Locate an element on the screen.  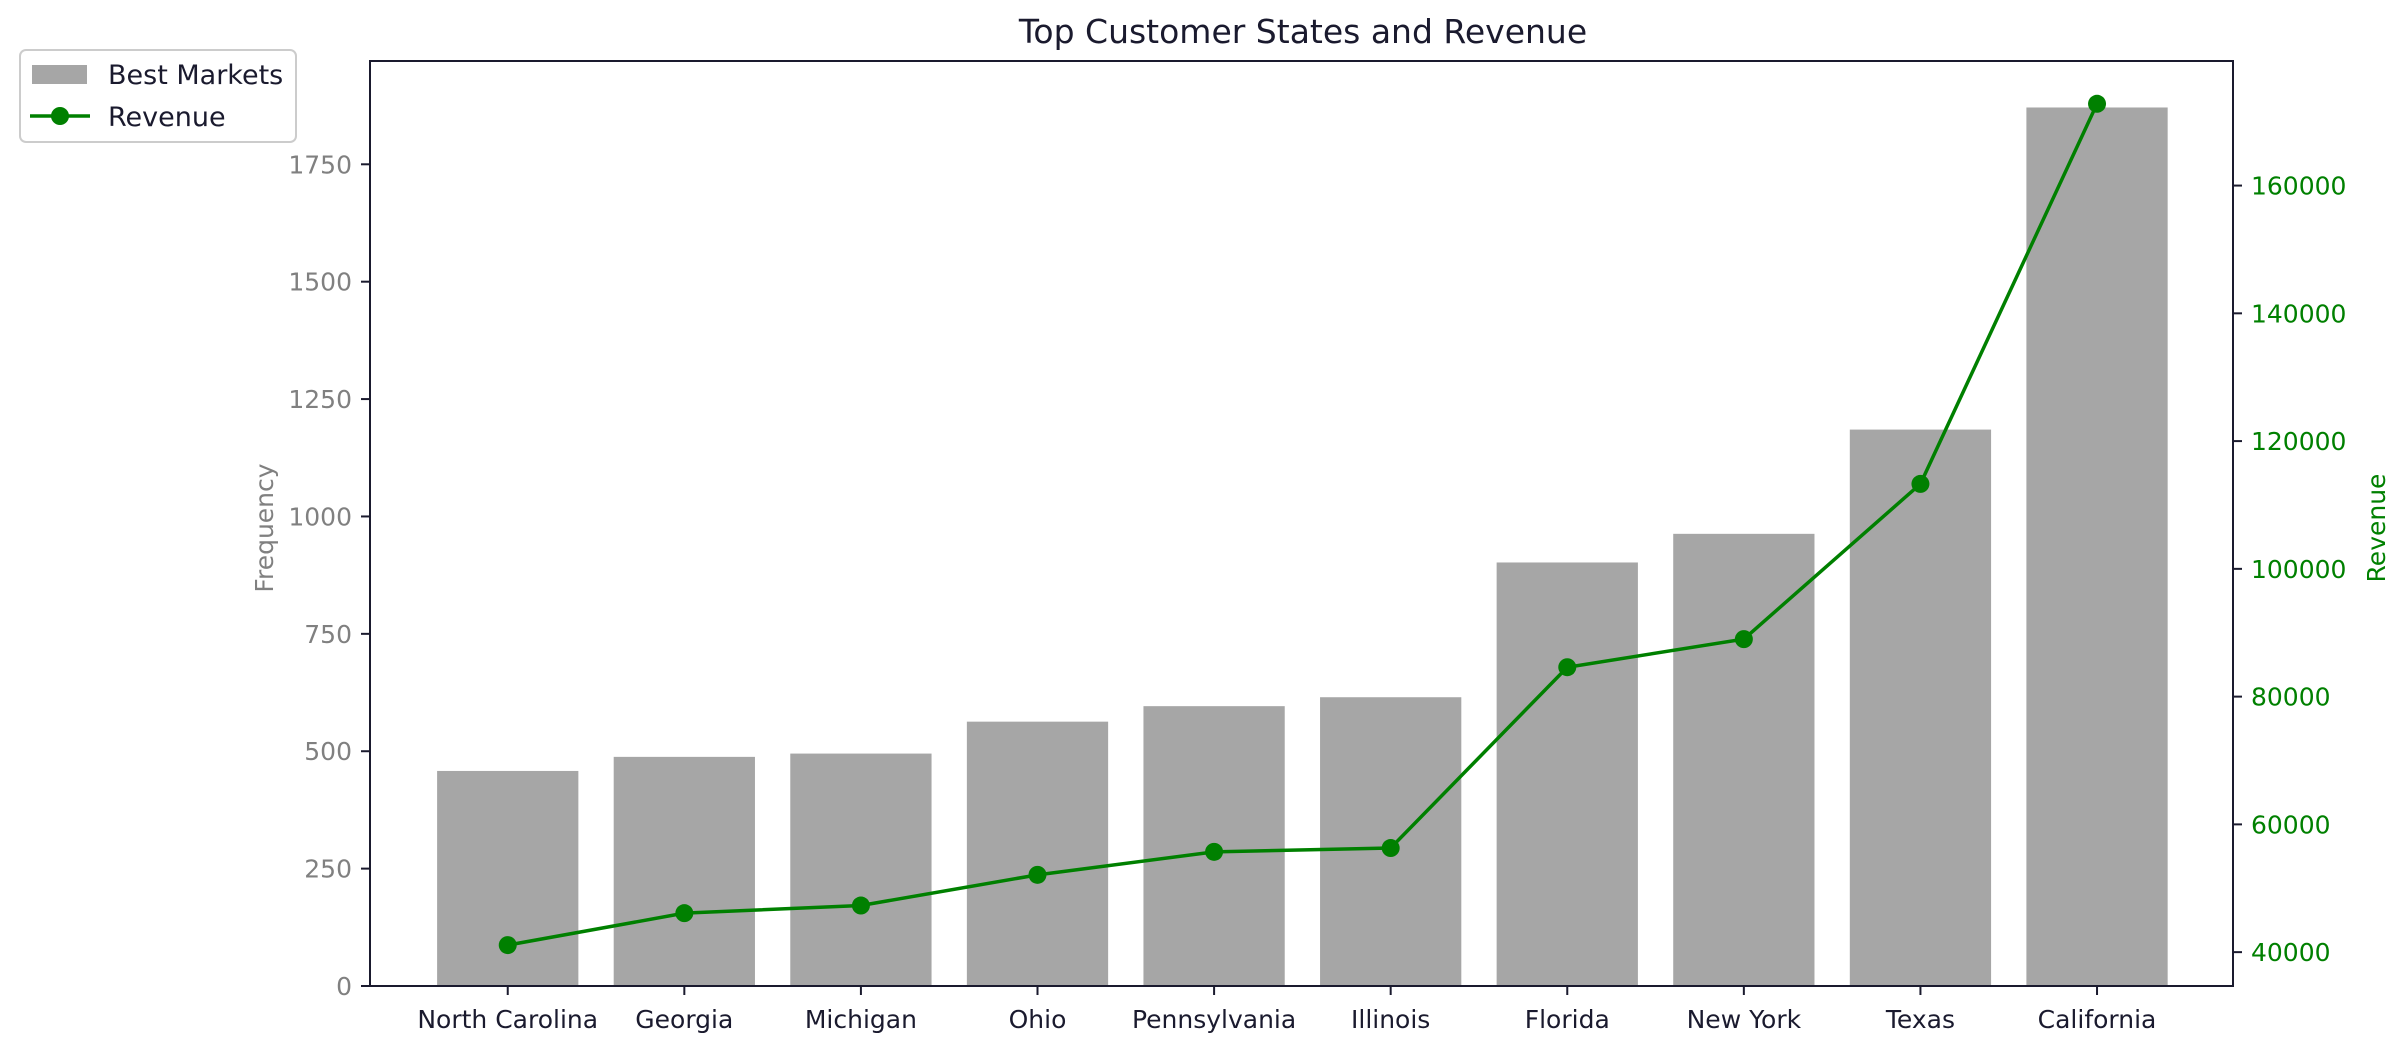
legend-swatch-best-markets is located at coordinates (59, 74).